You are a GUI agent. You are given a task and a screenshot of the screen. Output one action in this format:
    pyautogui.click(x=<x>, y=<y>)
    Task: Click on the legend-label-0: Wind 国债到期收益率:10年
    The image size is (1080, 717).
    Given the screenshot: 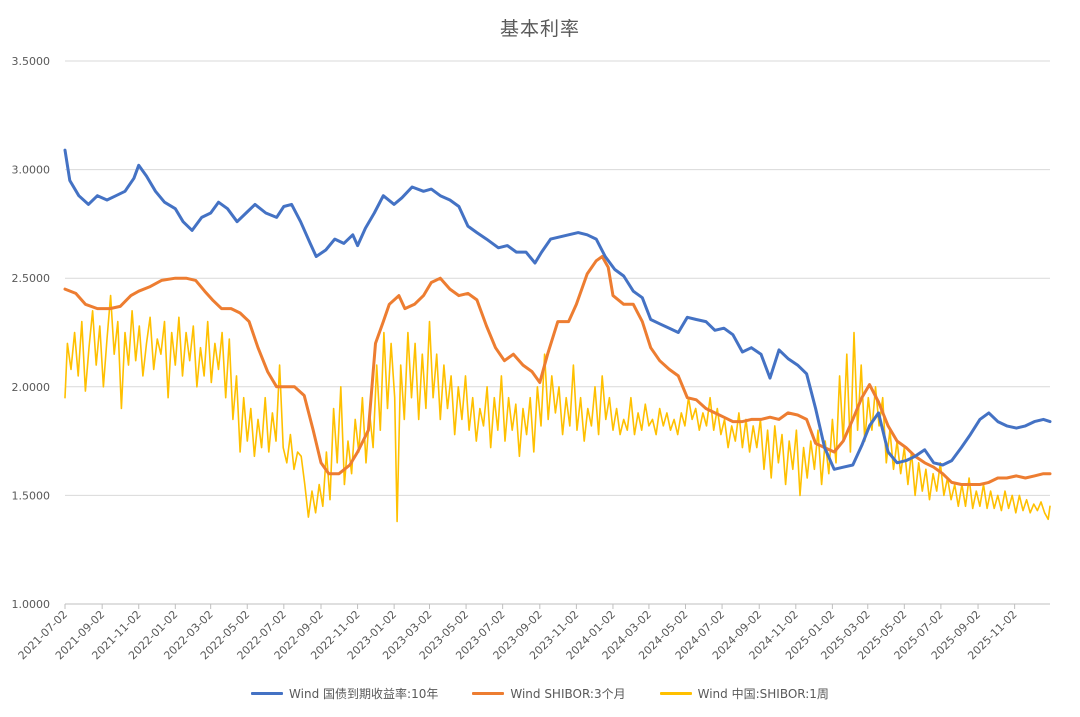 What is the action you would take?
    pyautogui.click(x=364, y=694)
    